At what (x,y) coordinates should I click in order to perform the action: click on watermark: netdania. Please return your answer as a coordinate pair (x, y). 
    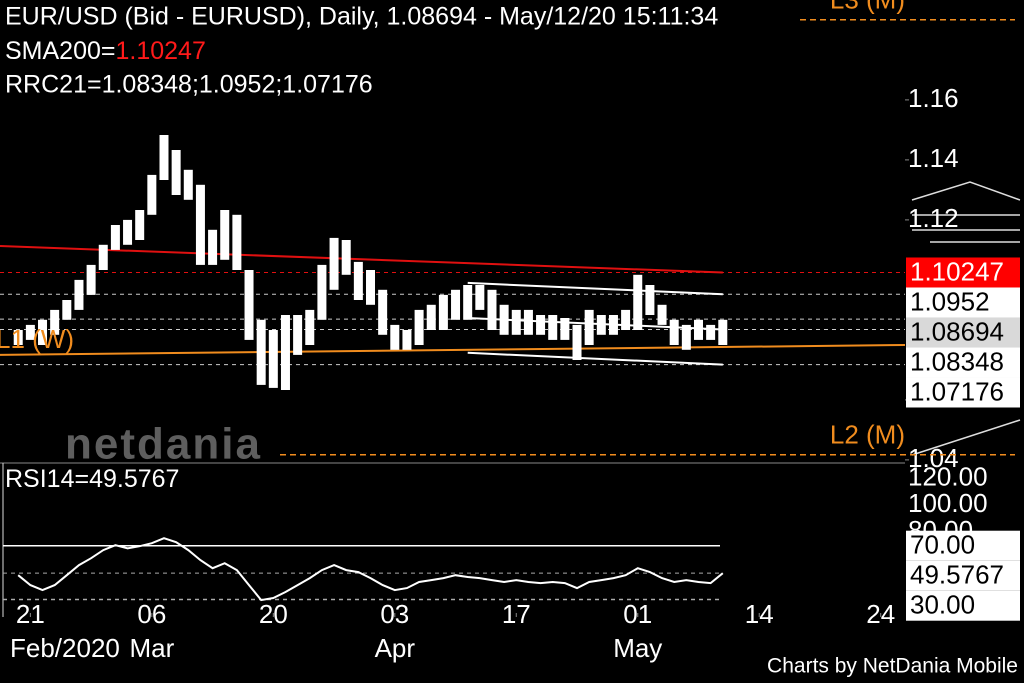
    Looking at the image, I should click on (163, 444).